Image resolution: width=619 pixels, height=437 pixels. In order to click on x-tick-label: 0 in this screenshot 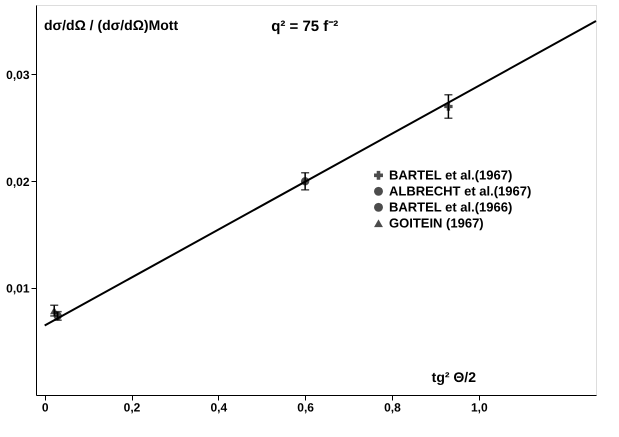, I will do `click(45, 407)`.